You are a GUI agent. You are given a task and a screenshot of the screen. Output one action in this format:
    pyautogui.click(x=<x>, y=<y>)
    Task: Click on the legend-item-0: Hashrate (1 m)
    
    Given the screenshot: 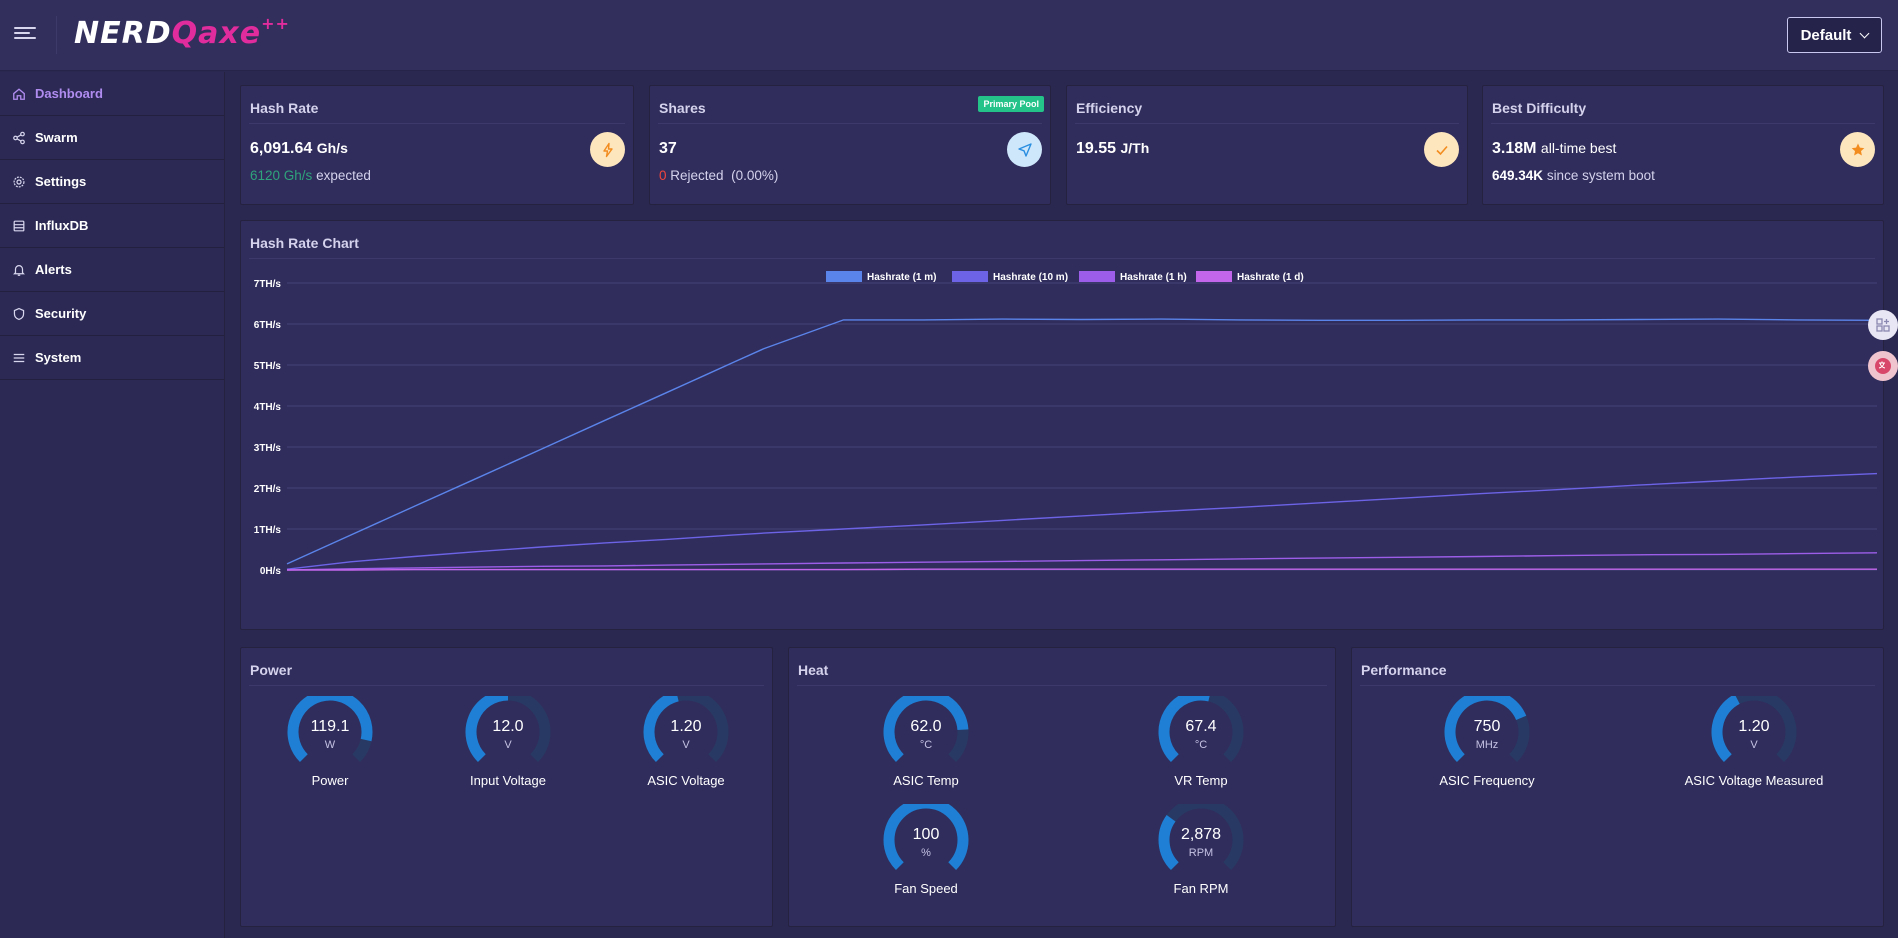 What is the action you would take?
    pyautogui.click(x=881, y=277)
    